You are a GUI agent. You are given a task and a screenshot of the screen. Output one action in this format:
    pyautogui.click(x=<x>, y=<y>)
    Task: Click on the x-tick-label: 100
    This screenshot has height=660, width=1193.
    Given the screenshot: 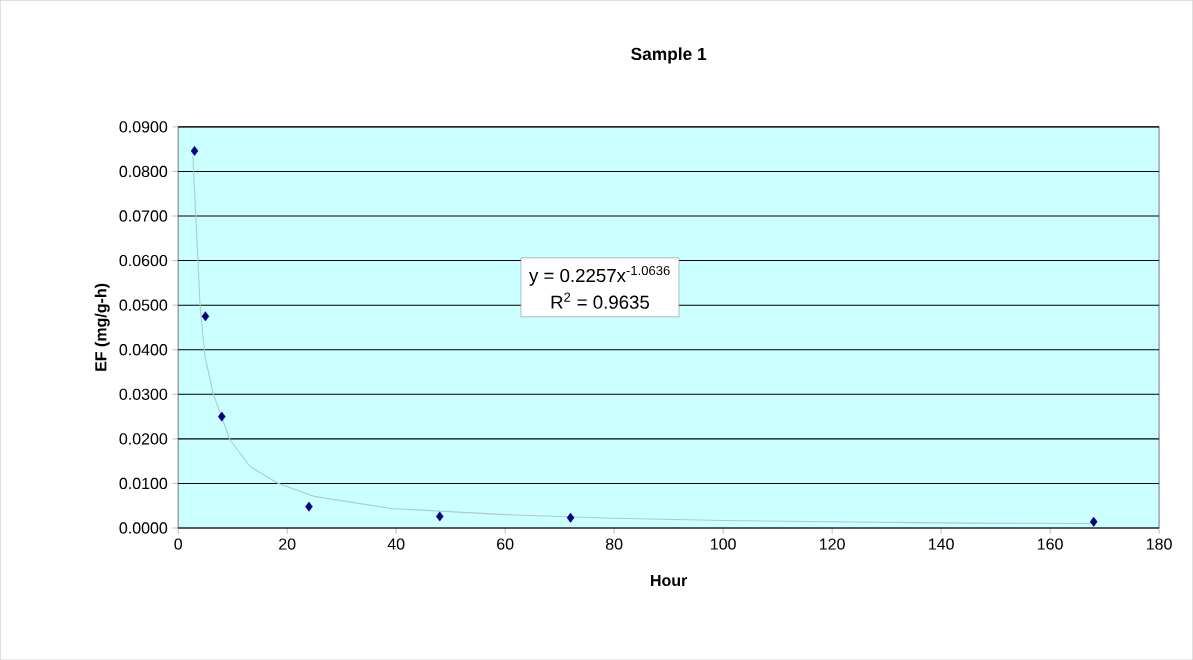 What is the action you would take?
    pyautogui.click(x=723, y=544)
    